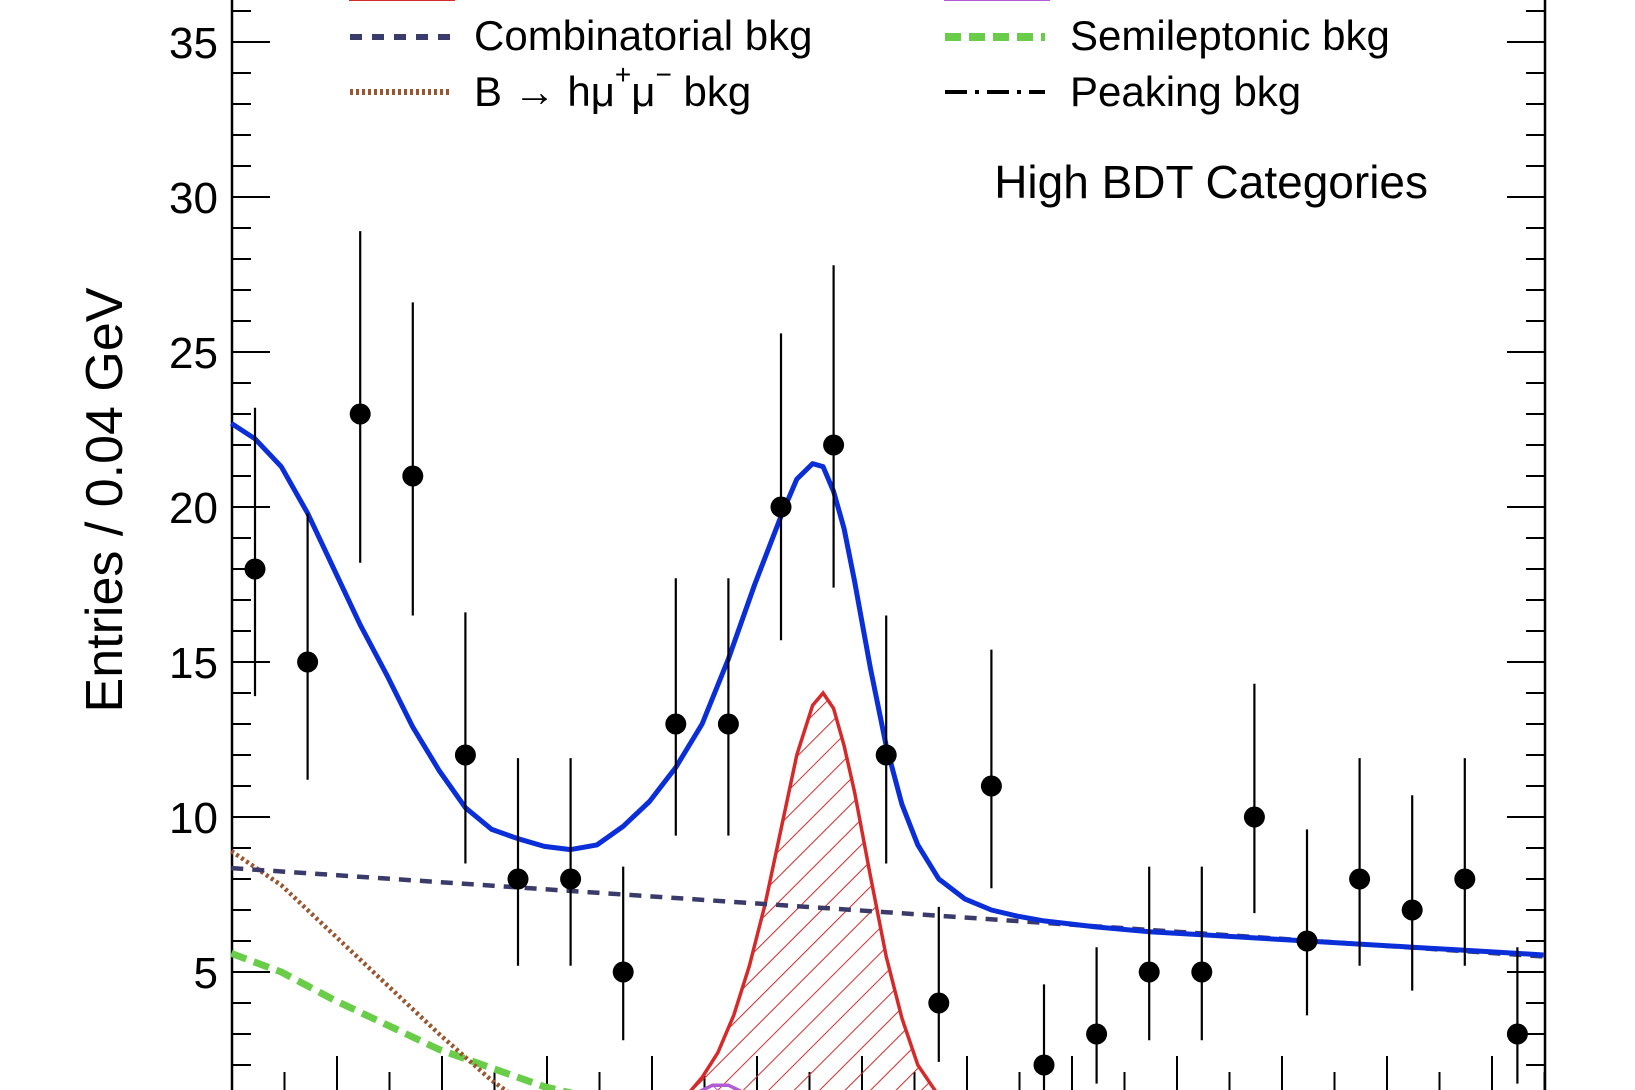  Describe the element at coordinates (1230, 35) in the screenshot. I see `legend-label-semileptonic: Semileptonic bkg` at that location.